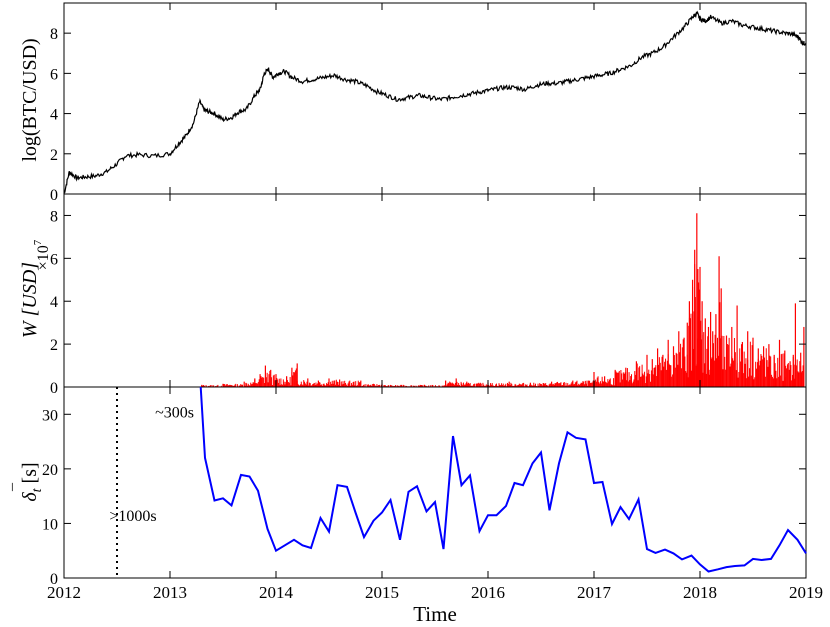 The height and width of the screenshot is (627, 830). What do you see at coordinates (30, 99) in the screenshot?
I see `price-ylabel: log(BTC/USD)` at bounding box center [30, 99].